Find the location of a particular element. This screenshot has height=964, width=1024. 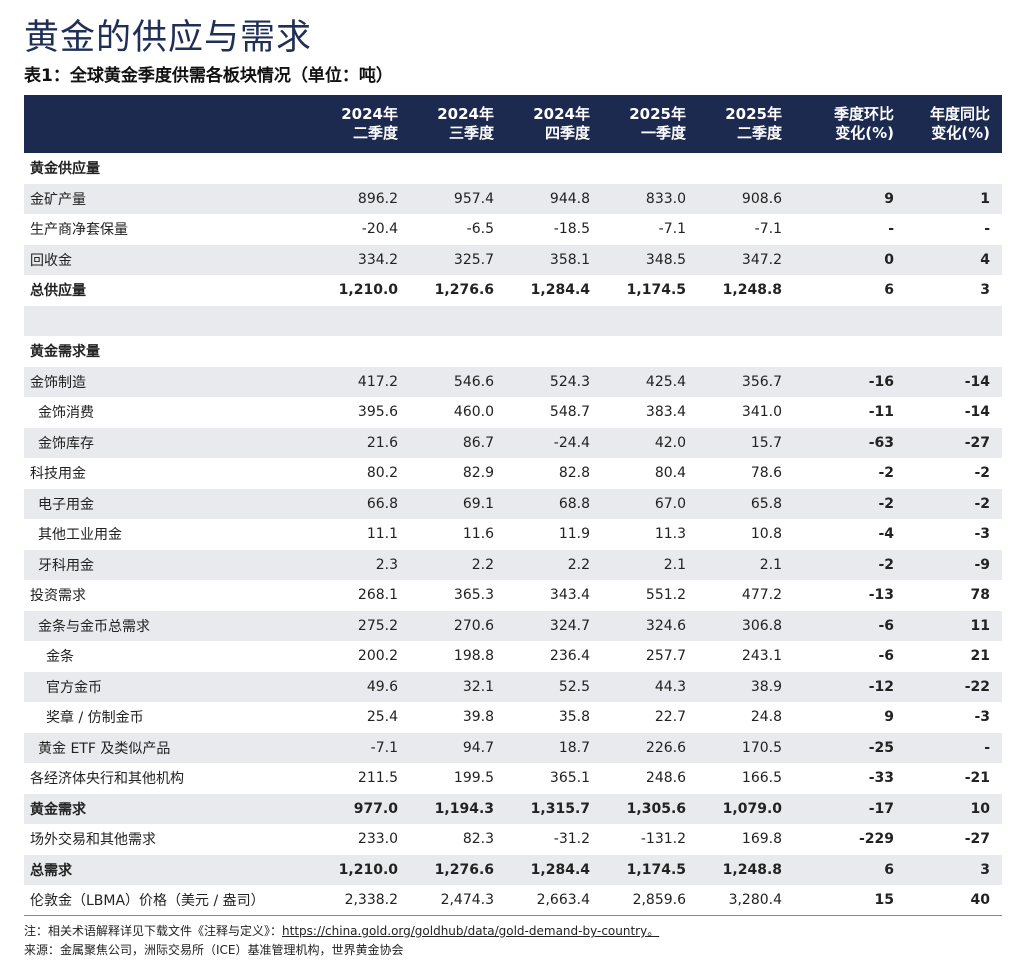

change-cell: -2 is located at coordinates (886, 473).